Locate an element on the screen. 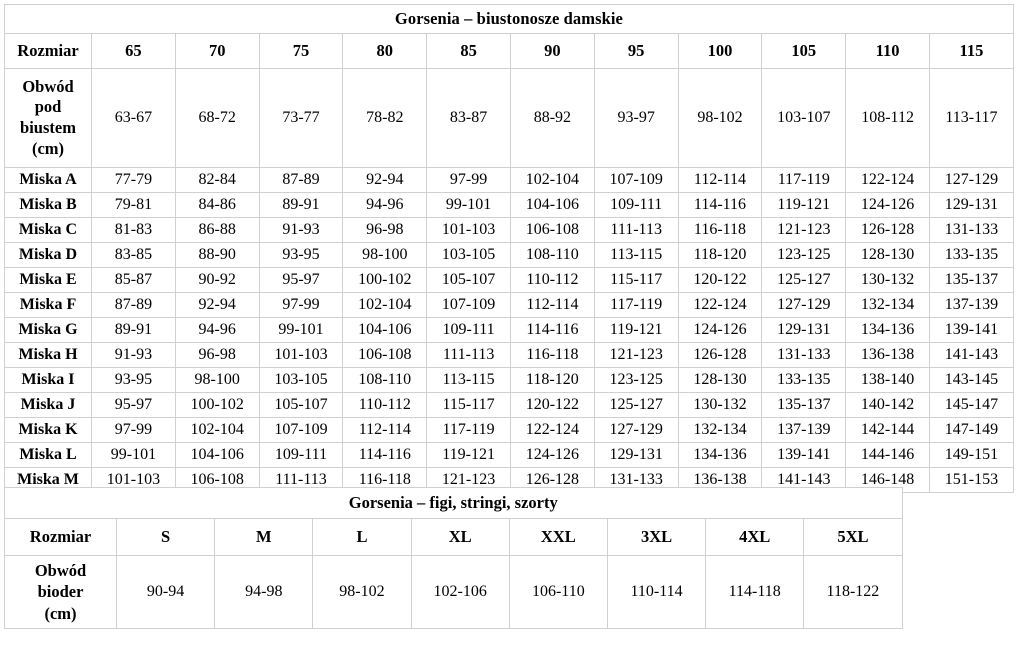  cup-value-cell: 97-99 is located at coordinates (133, 430).